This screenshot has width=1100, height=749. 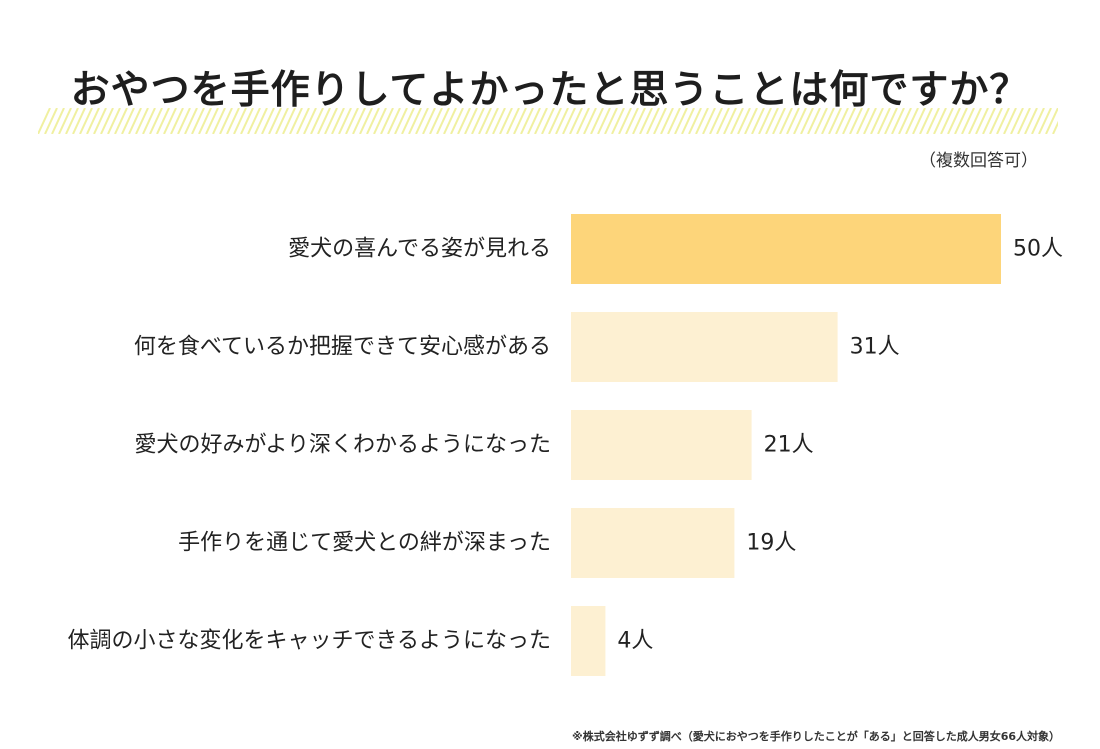 I want to click on category-label: 愛犬の好みがより深くわかるようになった, so click(x=343, y=445).